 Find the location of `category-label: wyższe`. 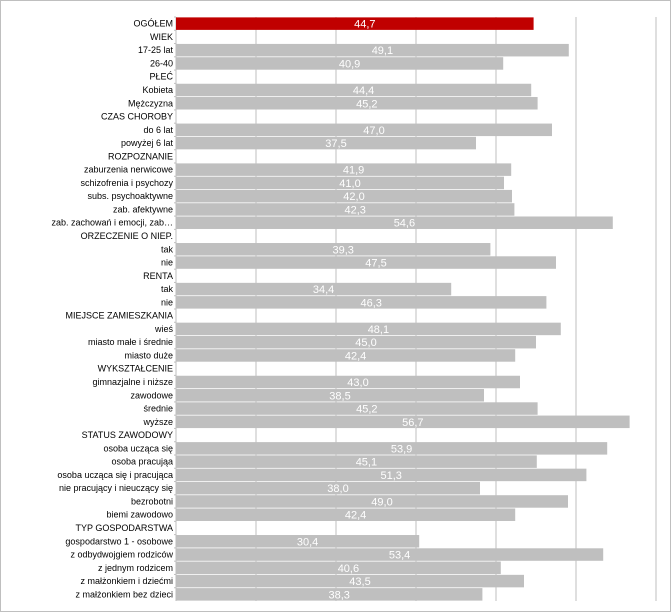

category-label: wyższe is located at coordinates (157, 422).